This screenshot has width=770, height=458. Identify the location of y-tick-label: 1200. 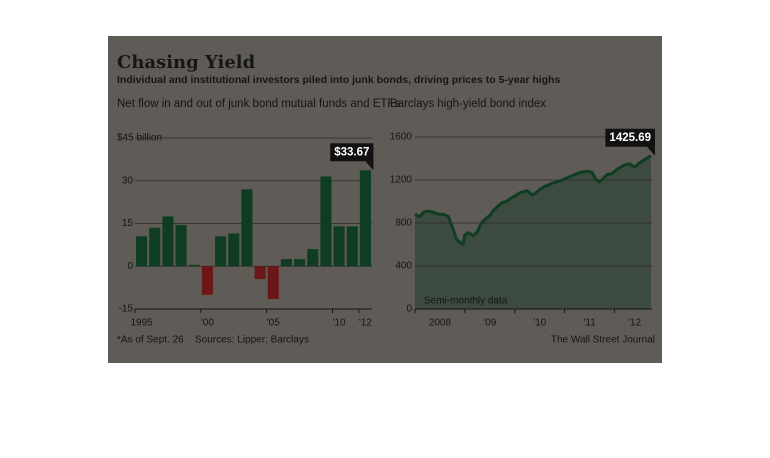
(401, 180).